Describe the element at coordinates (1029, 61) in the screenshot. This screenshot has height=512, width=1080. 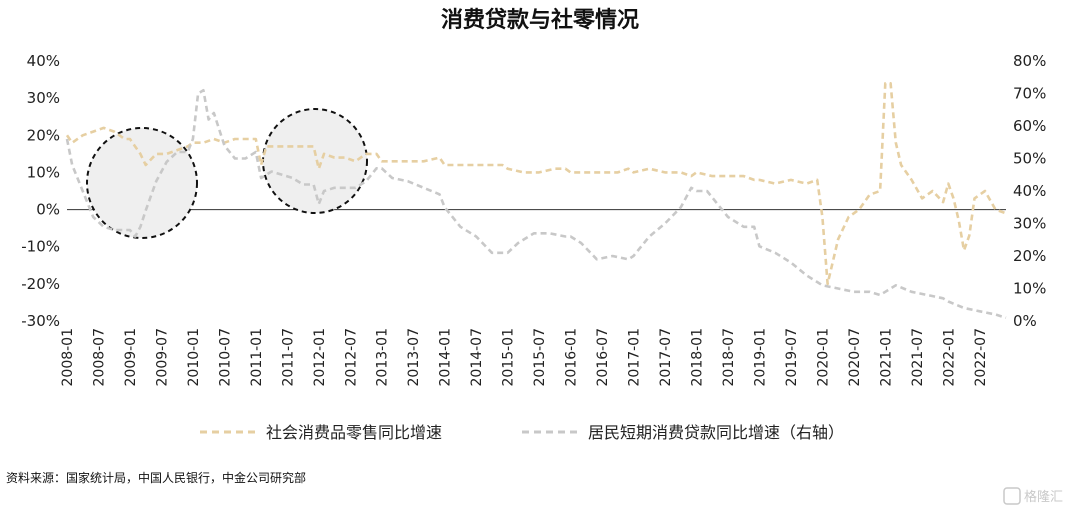
I see `right-tick-label: 80%` at that location.